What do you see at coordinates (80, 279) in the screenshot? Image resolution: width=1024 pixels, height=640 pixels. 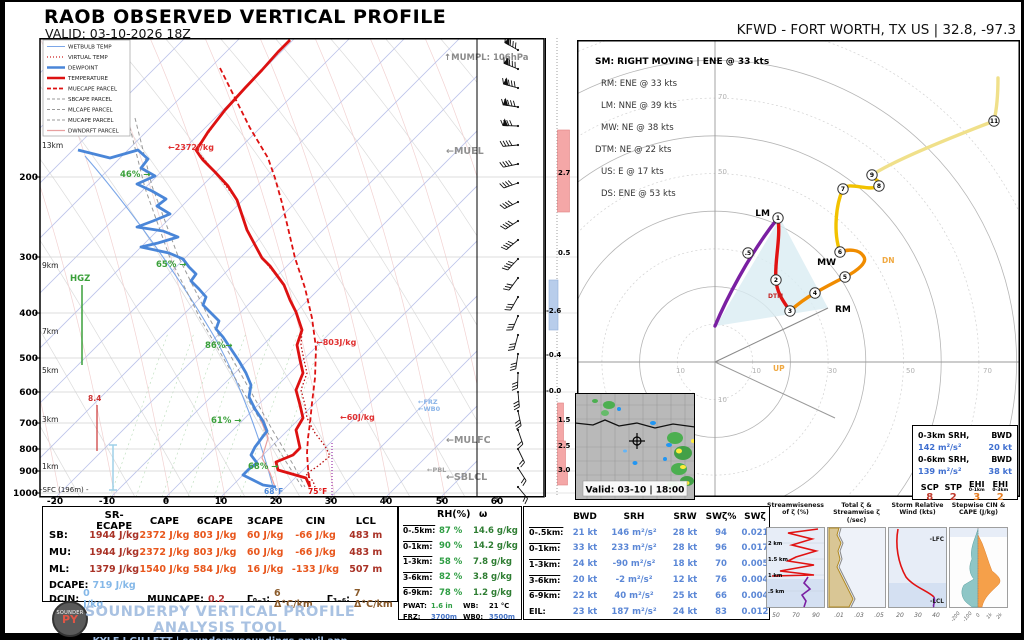 I see `hgz-label: HGZ` at bounding box center [80, 279].